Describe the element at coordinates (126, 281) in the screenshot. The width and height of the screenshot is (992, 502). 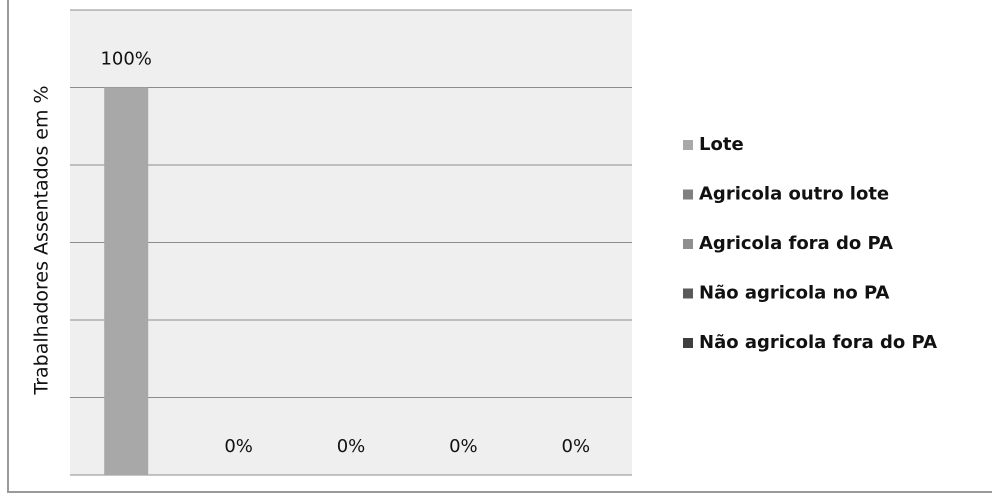
I see `bar` at that location.